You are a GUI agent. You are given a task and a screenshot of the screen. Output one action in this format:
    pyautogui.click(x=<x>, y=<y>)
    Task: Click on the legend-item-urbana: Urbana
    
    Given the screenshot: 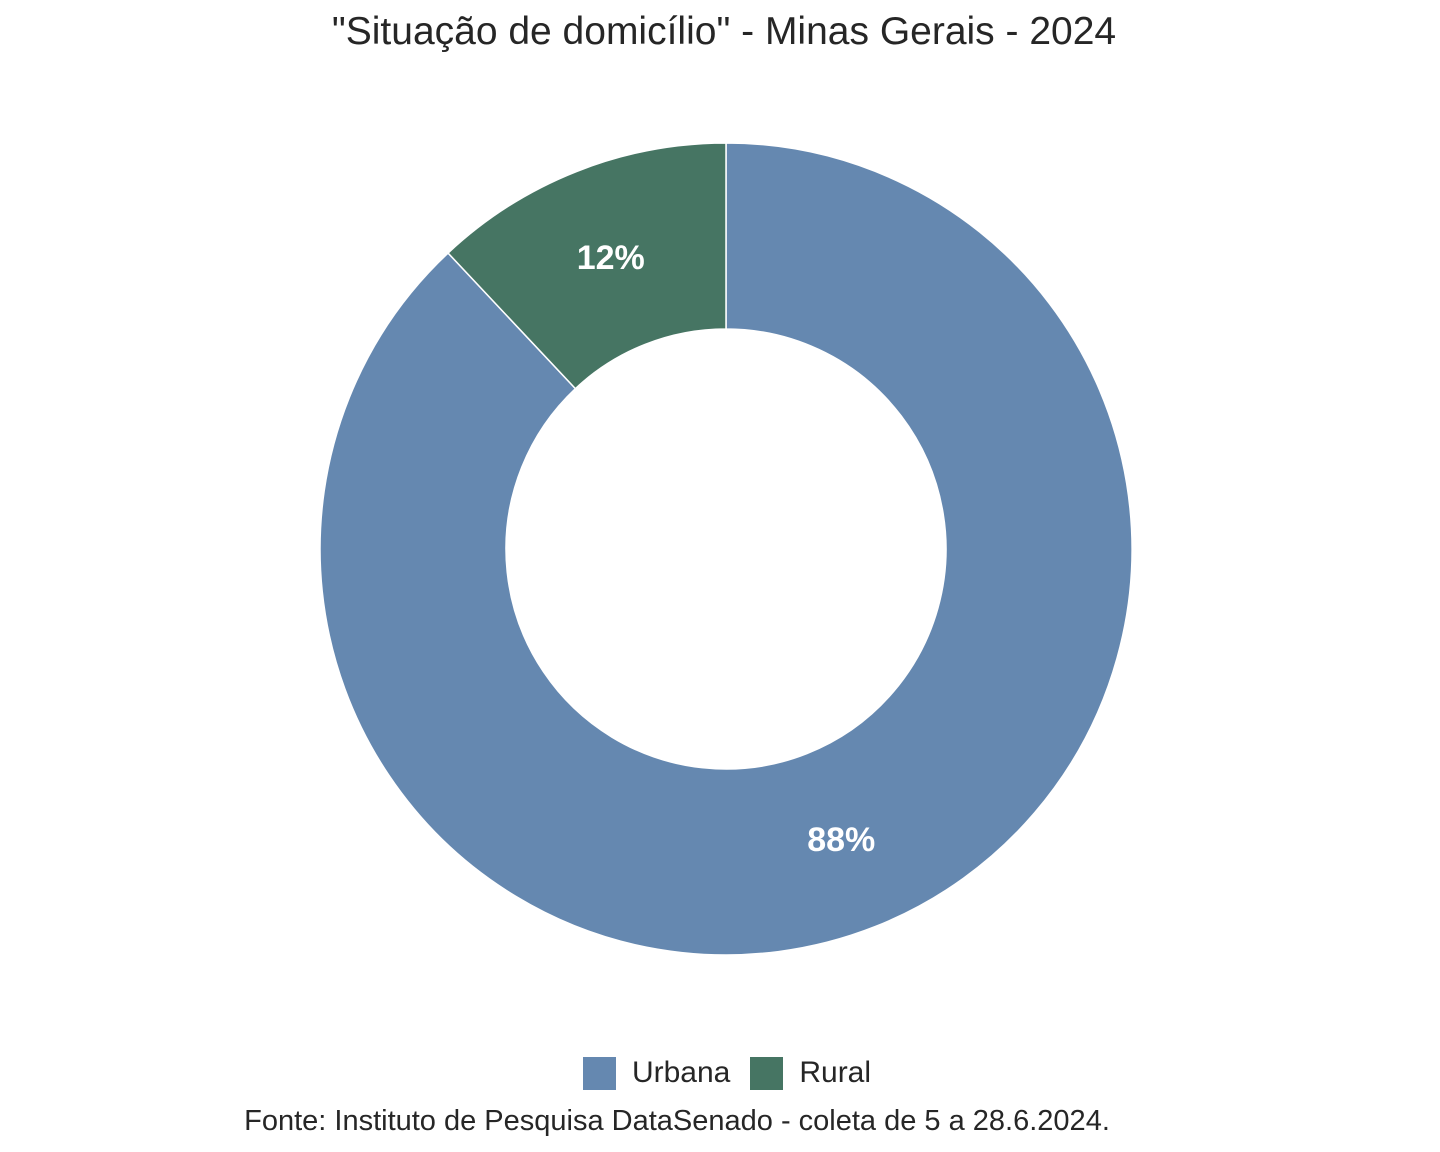 What is the action you would take?
    pyautogui.click(x=656, y=1073)
    